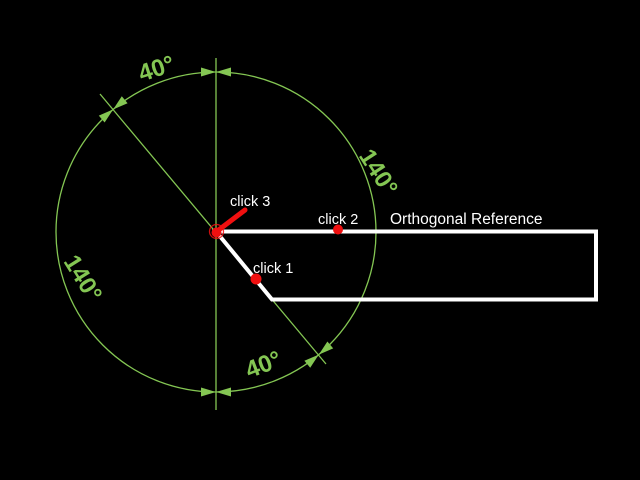 Image resolution: width=640 pixels, height=480 pixels. What do you see at coordinates (256, 279) in the screenshot?
I see `click-1-marker` at bounding box center [256, 279].